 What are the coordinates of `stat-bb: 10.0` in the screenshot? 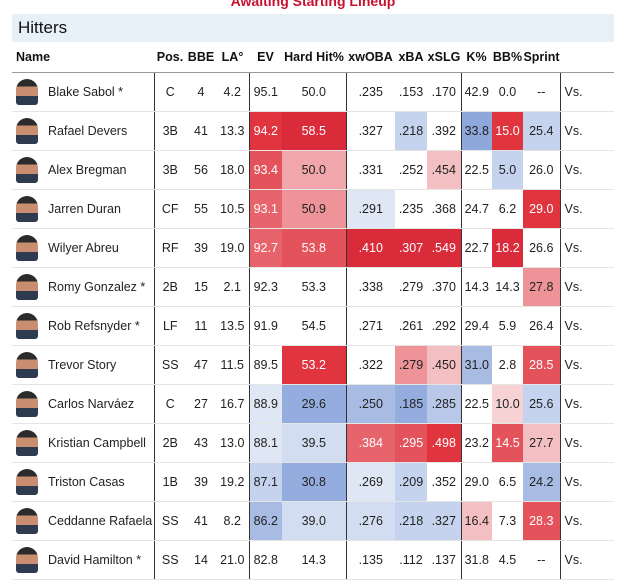 It's located at (507, 404).